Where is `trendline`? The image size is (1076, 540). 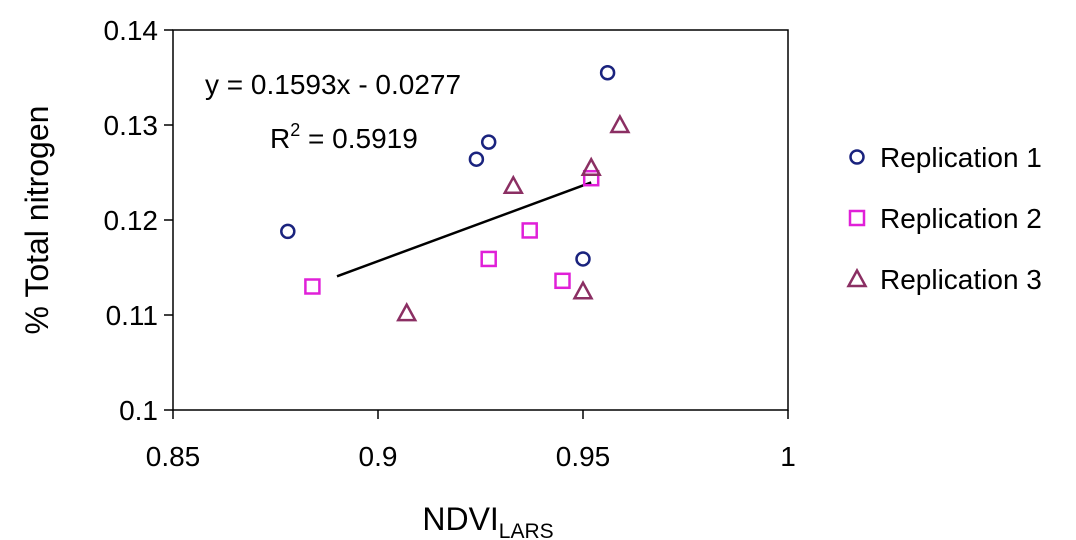
trendline is located at coordinates (464, 229).